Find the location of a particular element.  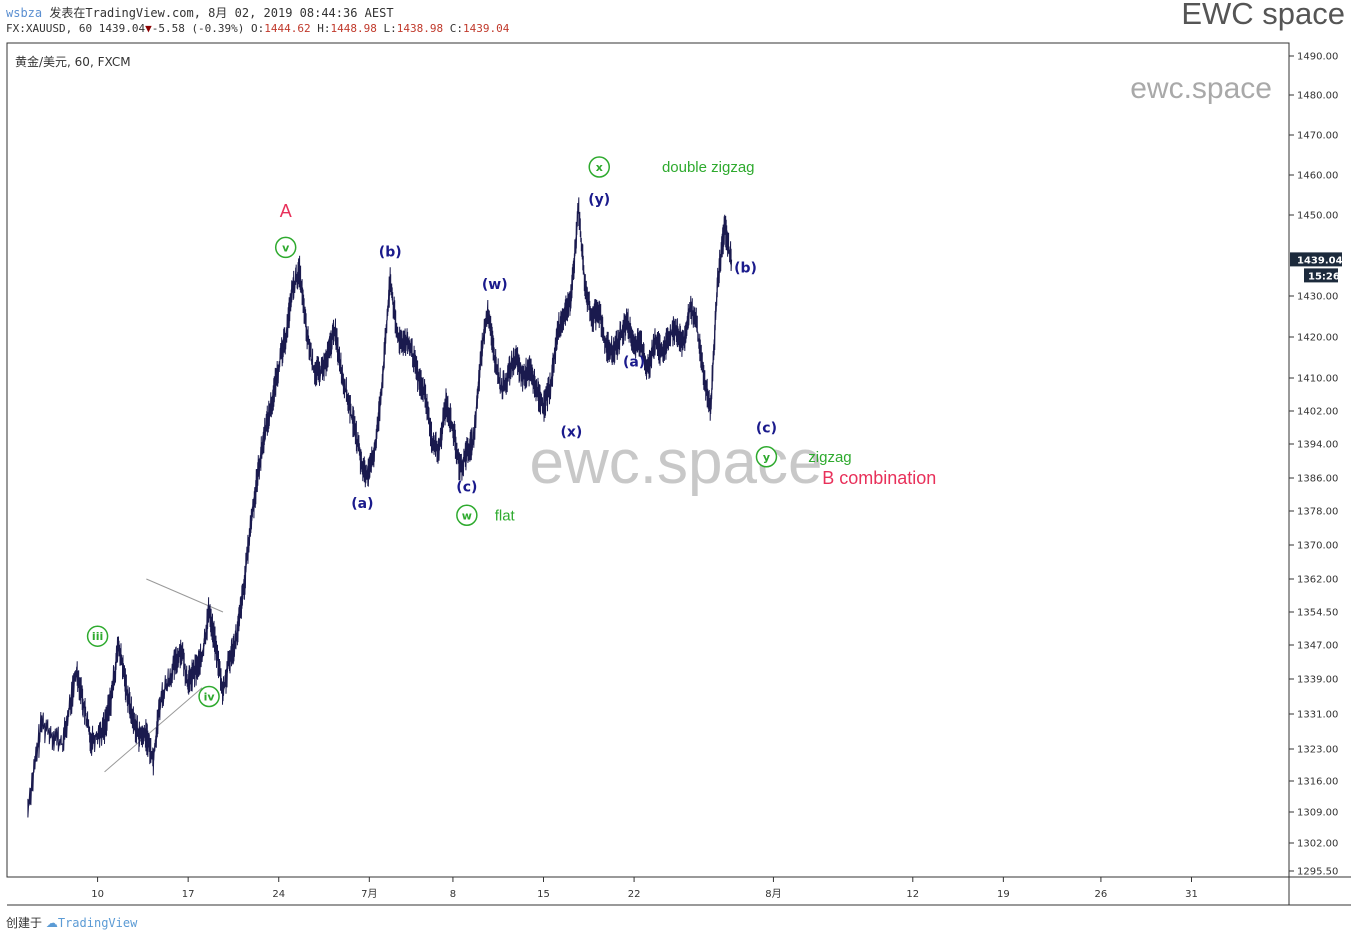

wave-label: v is located at coordinates (286, 247).